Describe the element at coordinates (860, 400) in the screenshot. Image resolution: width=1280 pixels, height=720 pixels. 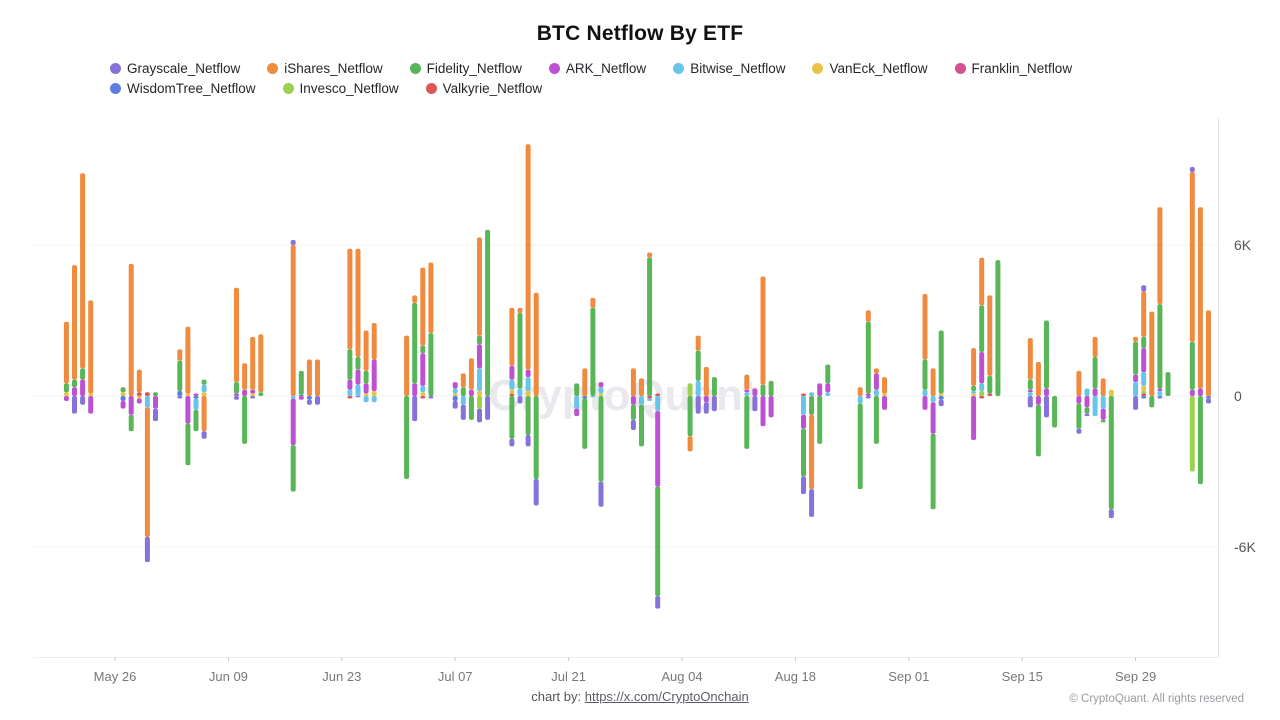
I see `bar-segment-bitwise` at that location.